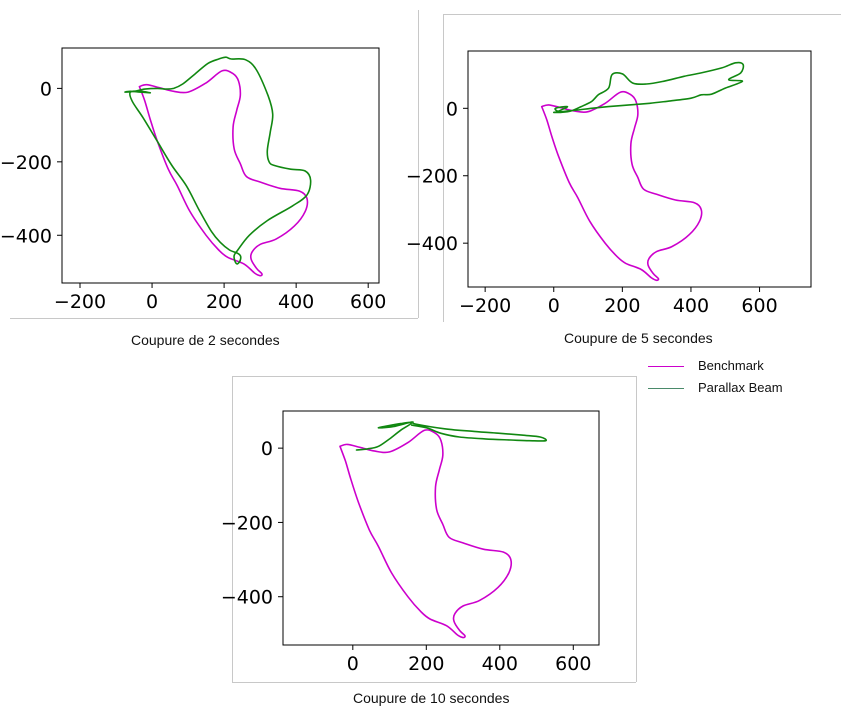 This screenshot has width=841, height=706. Describe the element at coordinates (434, 682) in the screenshot. I see `panel3-frame-bottom` at that location.